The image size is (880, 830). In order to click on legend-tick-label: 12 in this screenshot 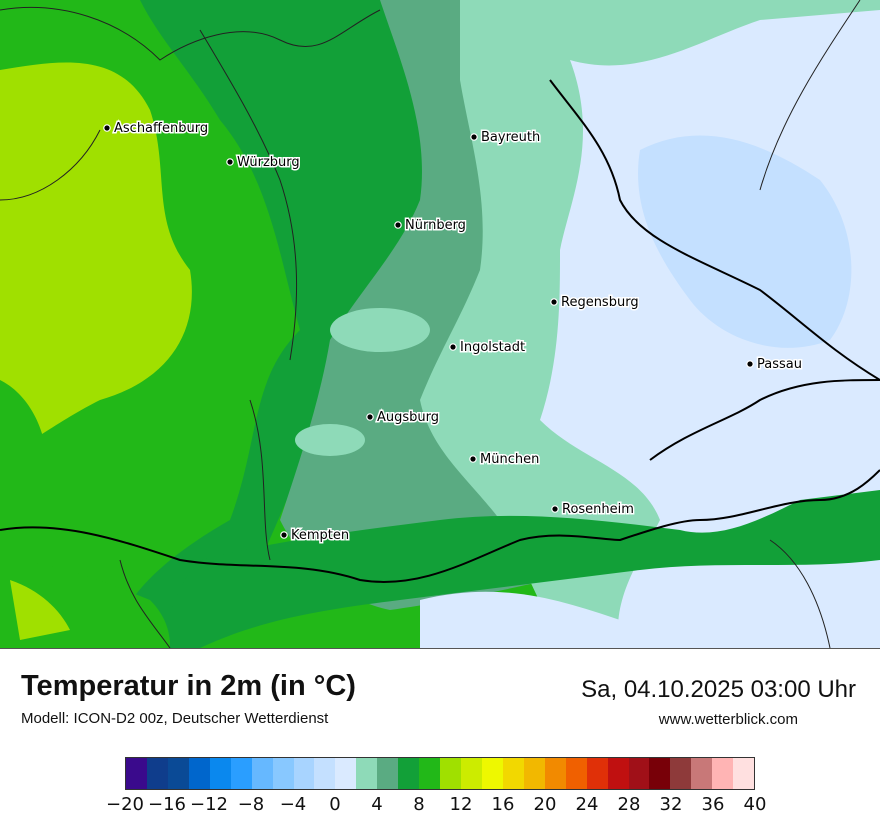, I will do `click(461, 804)`.